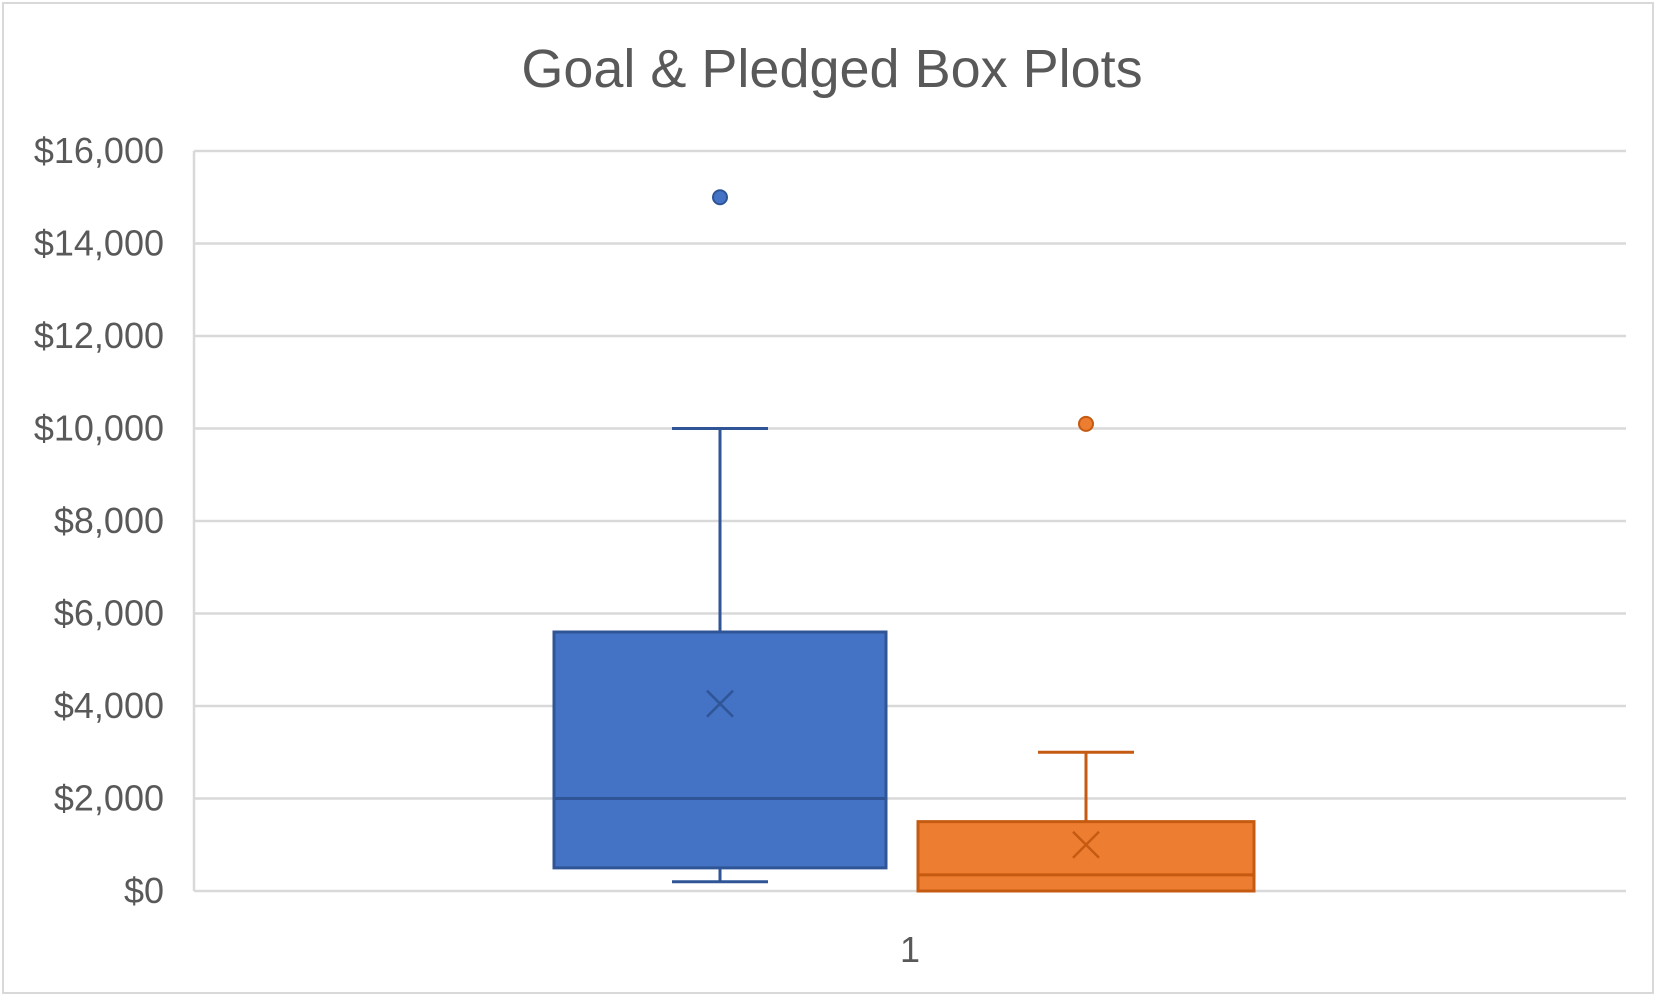 This screenshot has height=999, width=1659. I want to click on y-tick-label: $6,000, so click(109, 613).